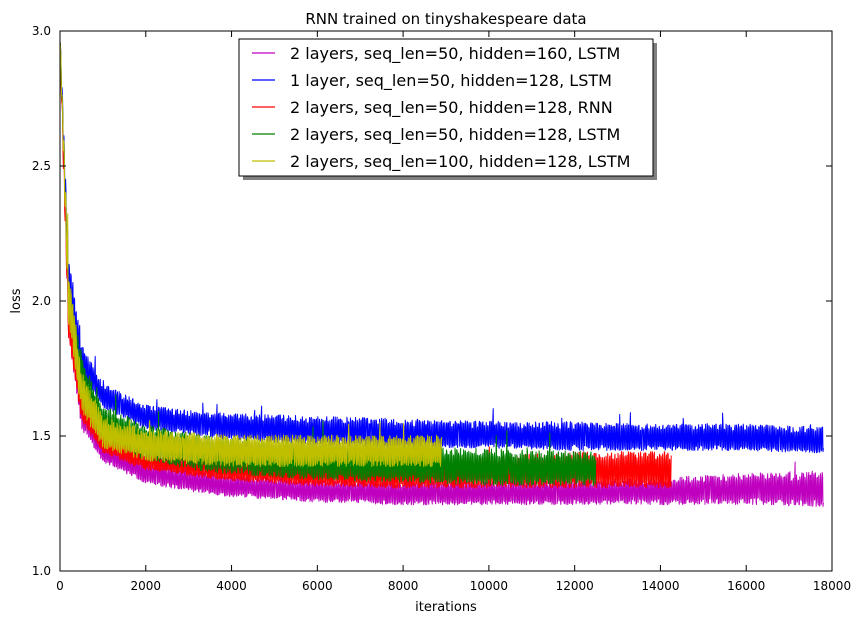 The image size is (865, 623). Describe the element at coordinates (460, 162) in the screenshot. I see `legend-entry: 2 layers, seq_len=100, hidden=128, LSTM` at that location.